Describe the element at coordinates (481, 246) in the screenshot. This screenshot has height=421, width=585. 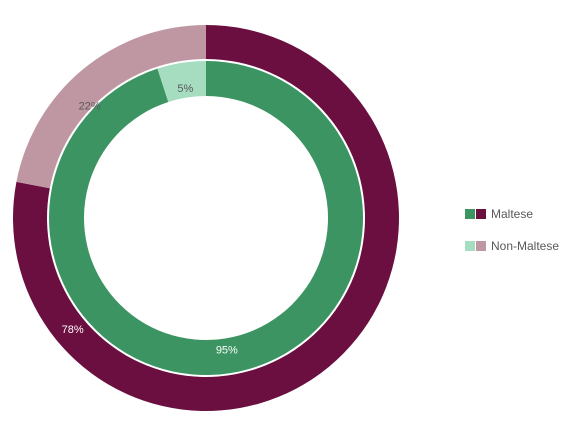
I see `legend-swatch-non-maltese-outer` at that location.